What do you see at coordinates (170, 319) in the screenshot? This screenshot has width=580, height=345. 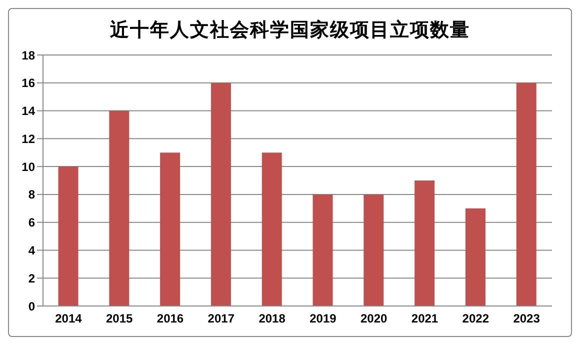 I see `x-tick-label: 2016` at bounding box center [170, 319].